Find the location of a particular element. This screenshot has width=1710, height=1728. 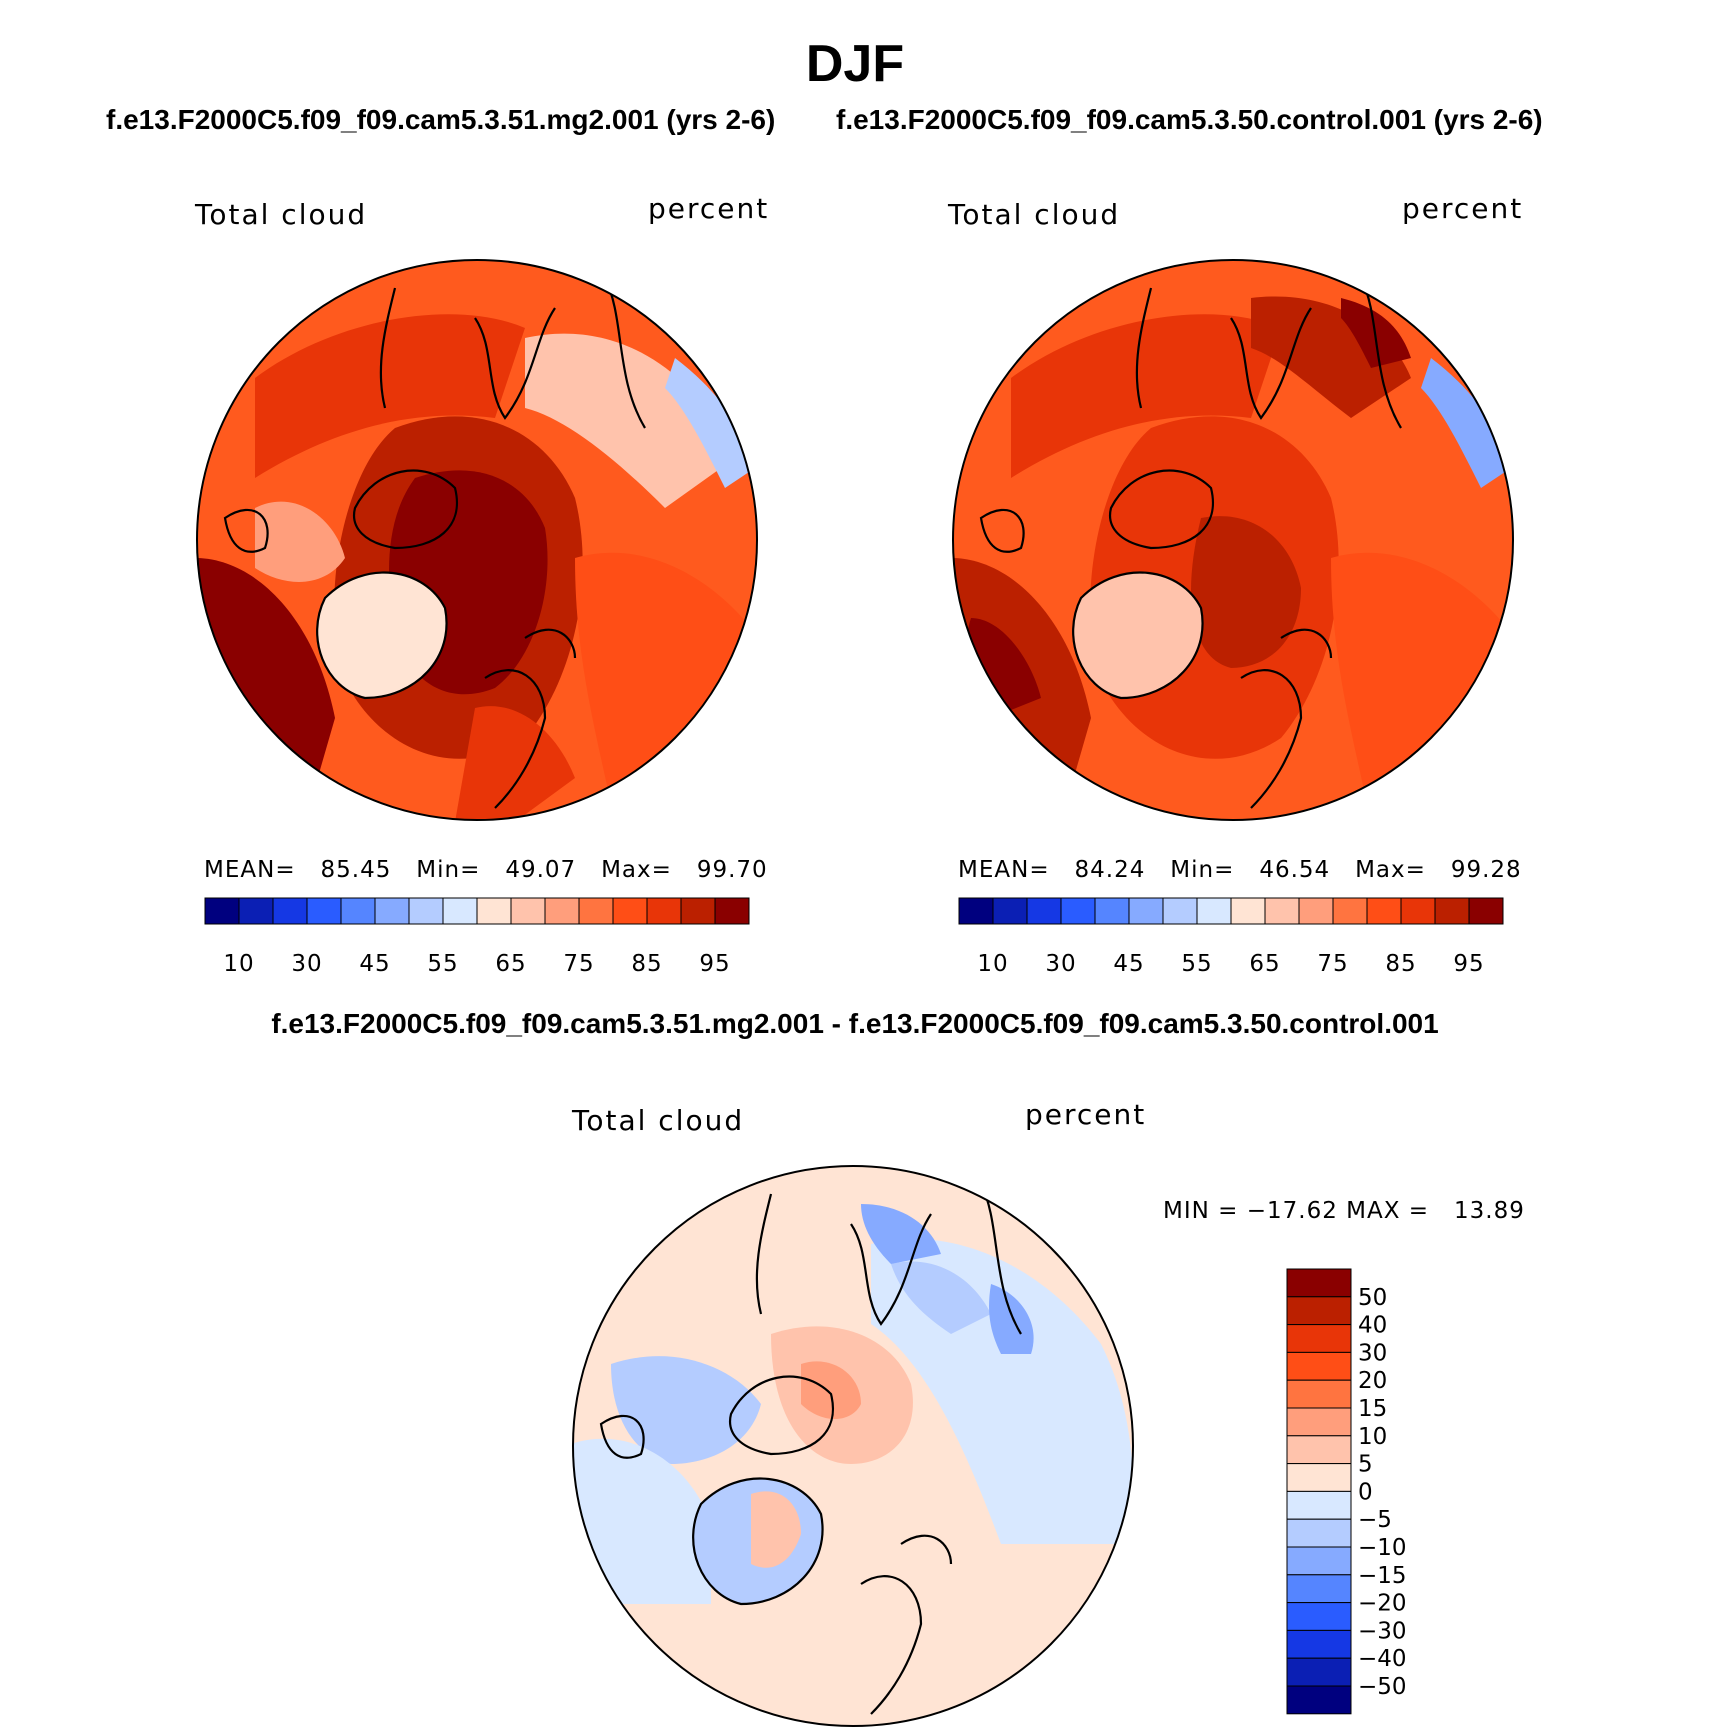

colorbar-control-tick-label: 65 is located at coordinates (1264, 964).